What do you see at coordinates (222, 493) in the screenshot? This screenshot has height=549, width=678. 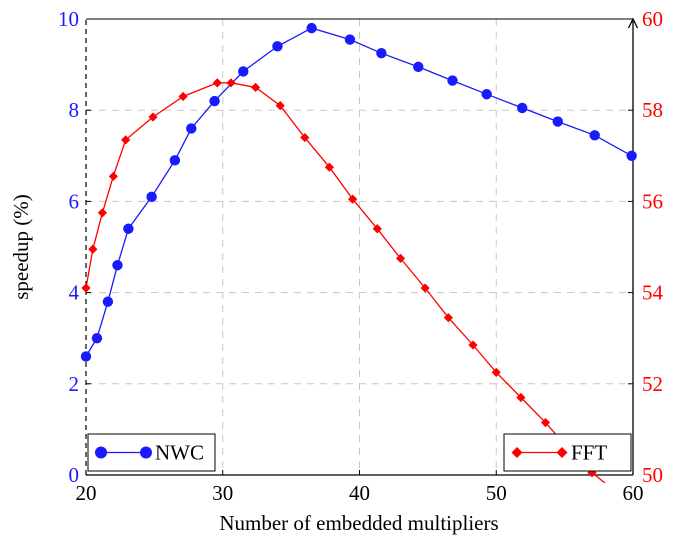 I see `x-tick-label: 30` at bounding box center [222, 493].